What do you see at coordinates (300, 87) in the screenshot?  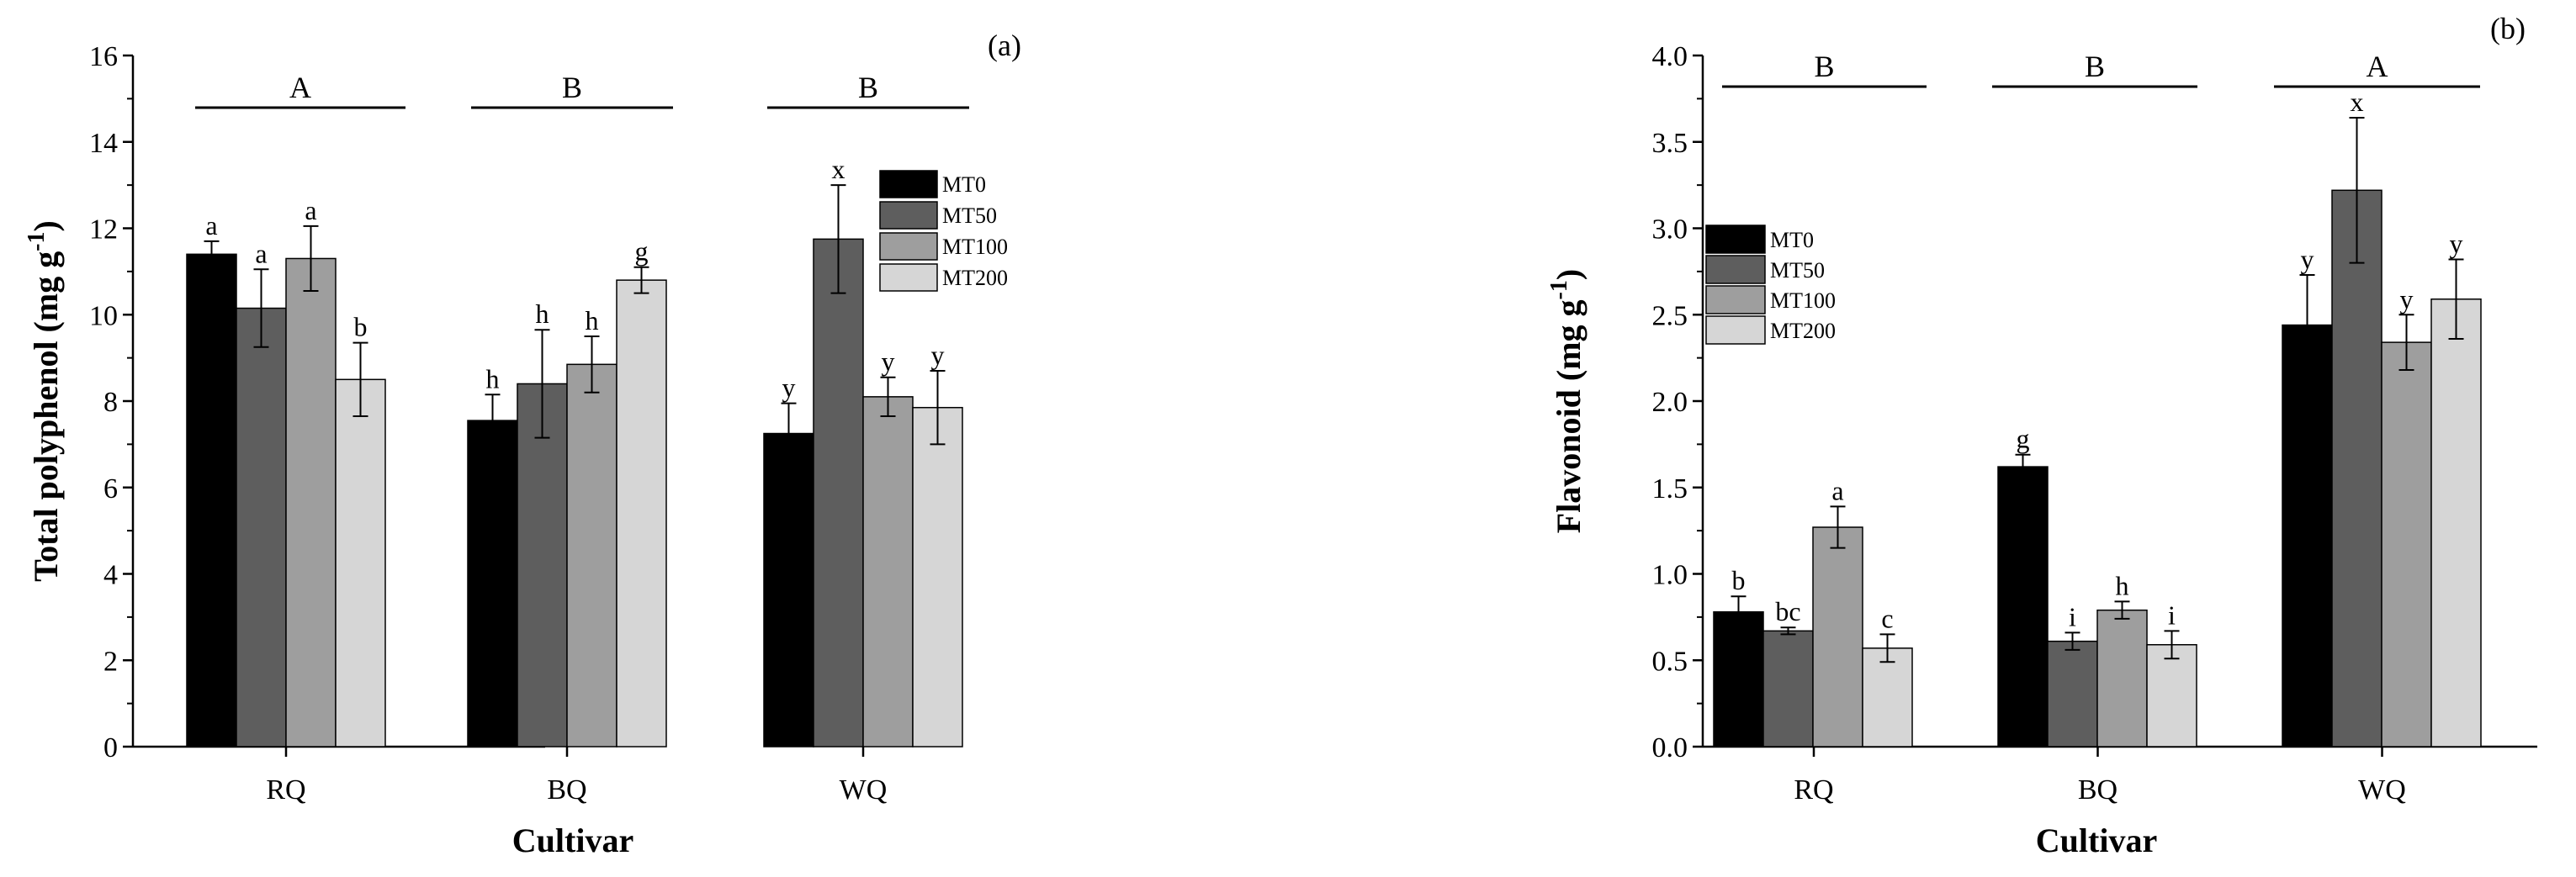 I see `group-significance-letter: A` at bounding box center [300, 87].